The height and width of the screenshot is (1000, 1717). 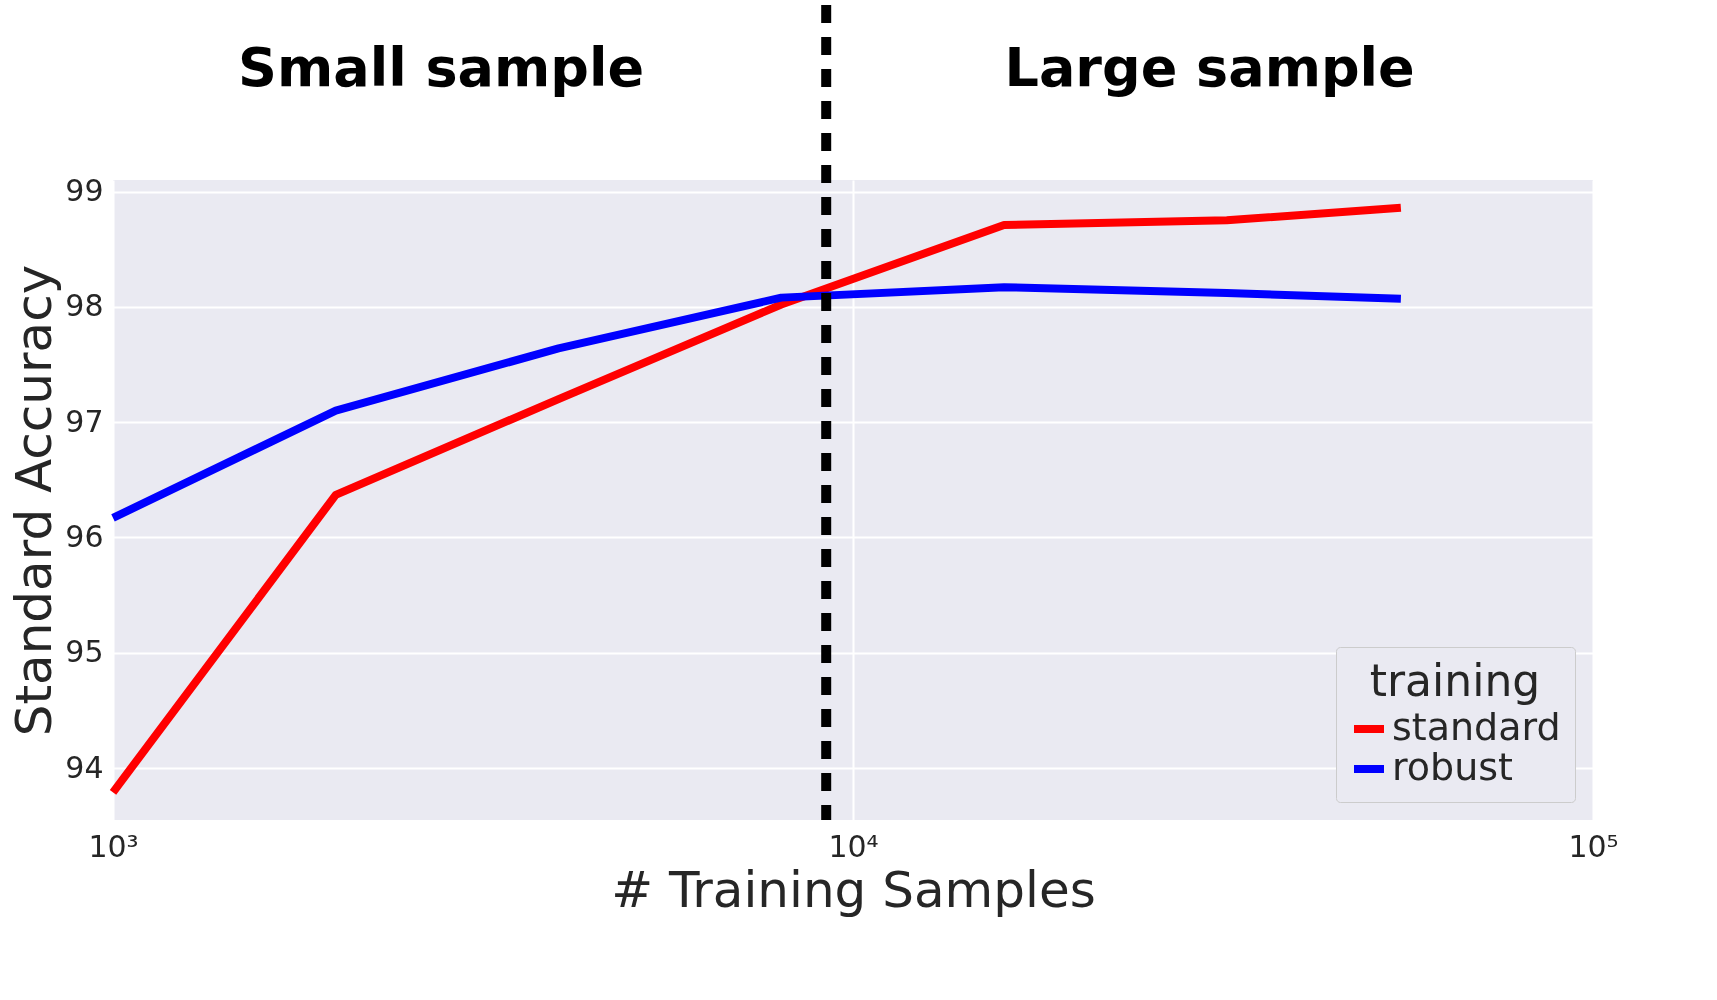 What do you see at coordinates (84, 652) in the screenshot?
I see `y-tick-label: 95` at bounding box center [84, 652].